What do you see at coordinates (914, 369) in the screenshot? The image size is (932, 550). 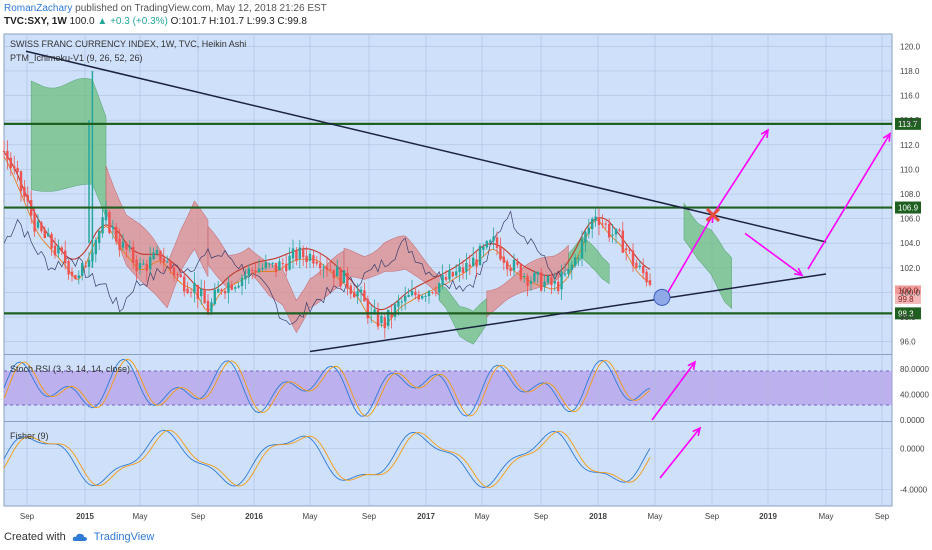 I see `stoch-tick-label: 80.0000` at bounding box center [914, 369].